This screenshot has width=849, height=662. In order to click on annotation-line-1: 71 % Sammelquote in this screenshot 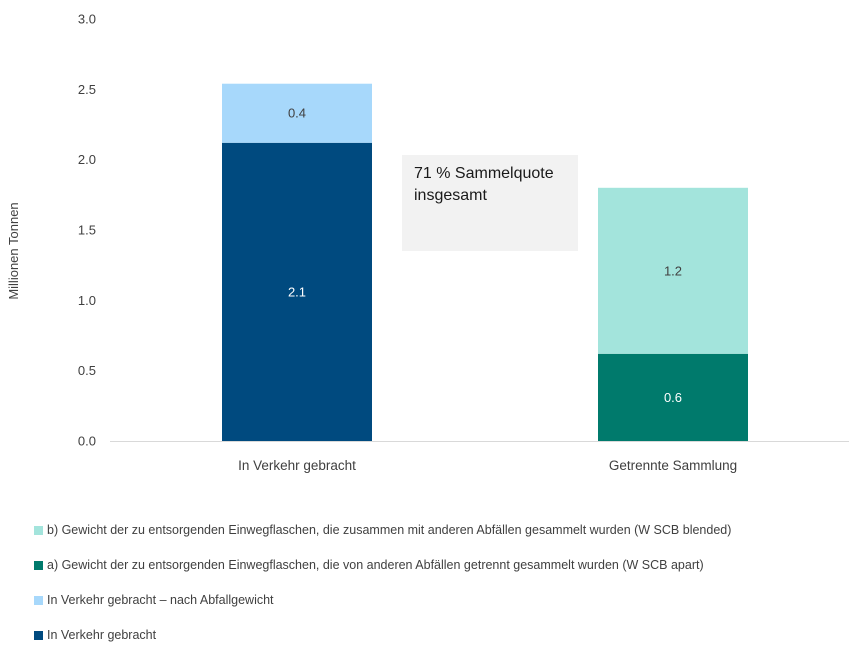, I will do `click(484, 173)`.